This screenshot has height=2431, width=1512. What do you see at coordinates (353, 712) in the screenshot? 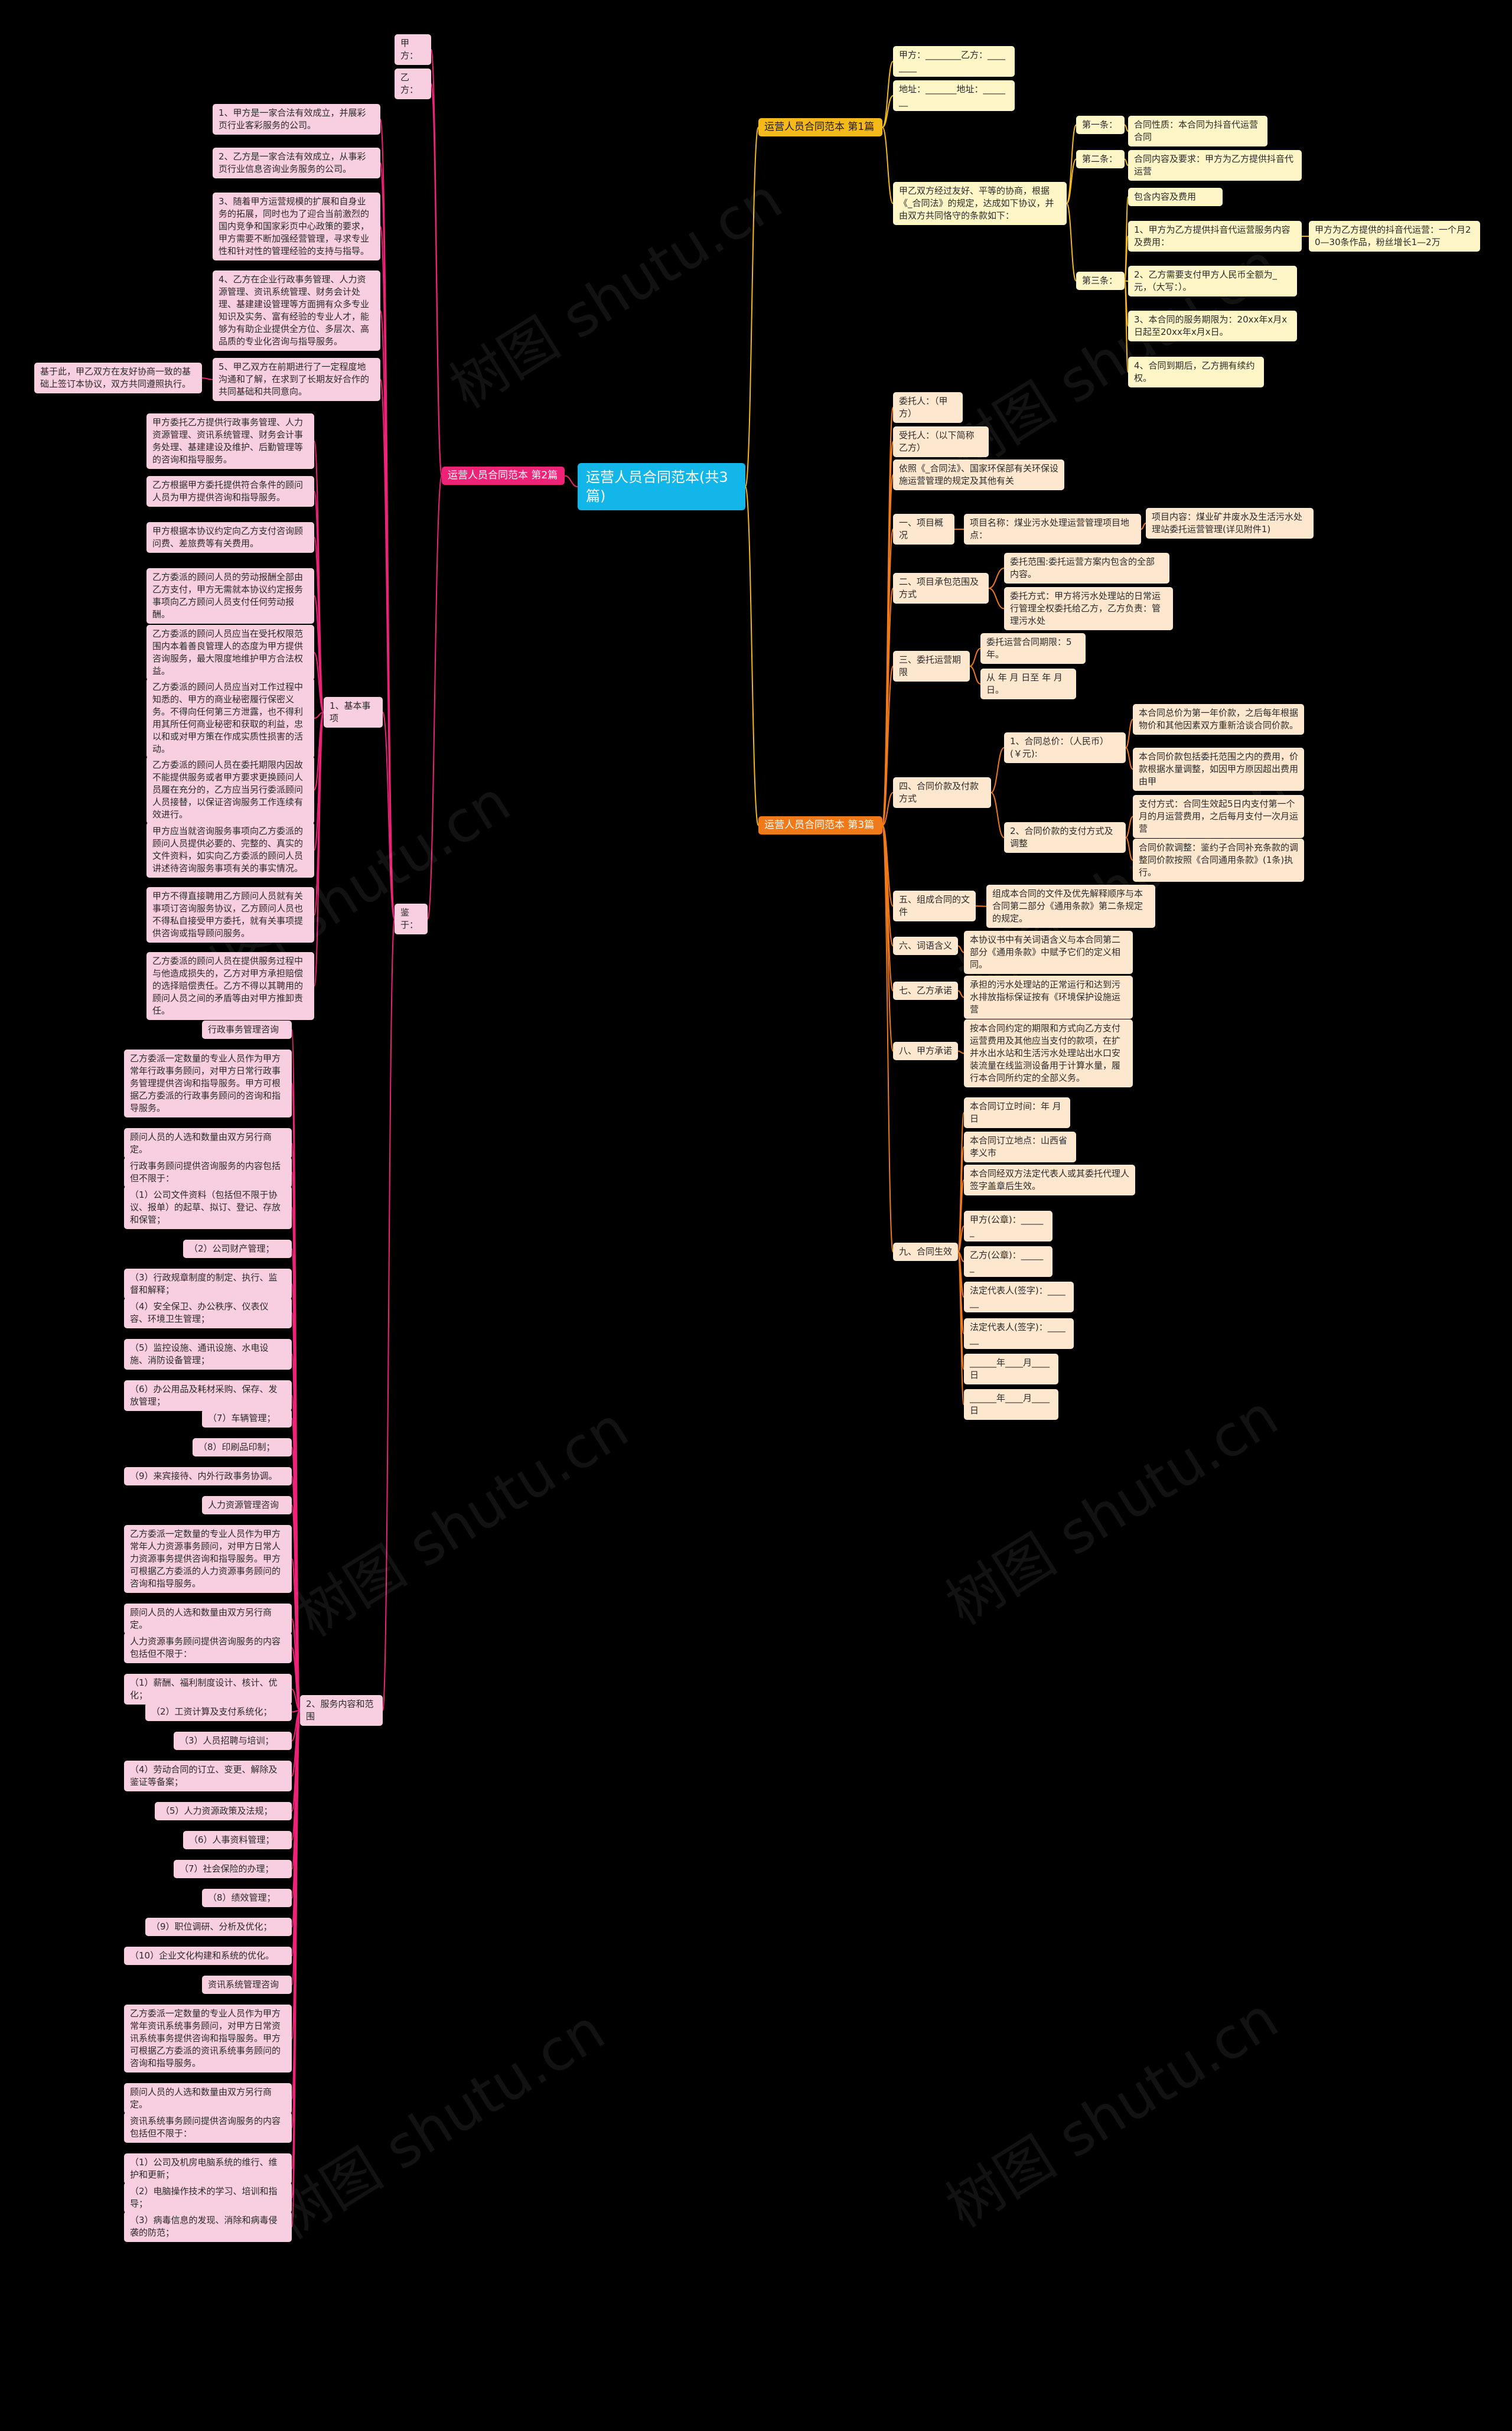
I see `part2-basic-label: 1、基本事项` at bounding box center [353, 712].